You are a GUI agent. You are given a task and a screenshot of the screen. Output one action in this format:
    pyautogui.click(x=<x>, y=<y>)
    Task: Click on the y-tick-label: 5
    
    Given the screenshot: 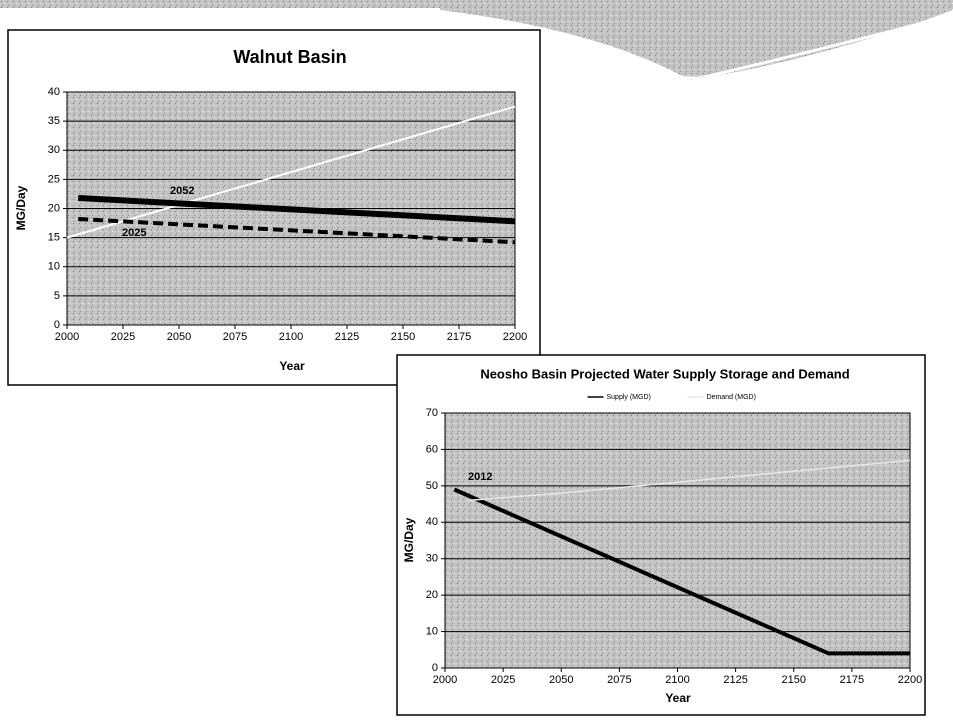 What is the action you would take?
    pyautogui.click(x=57, y=296)
    